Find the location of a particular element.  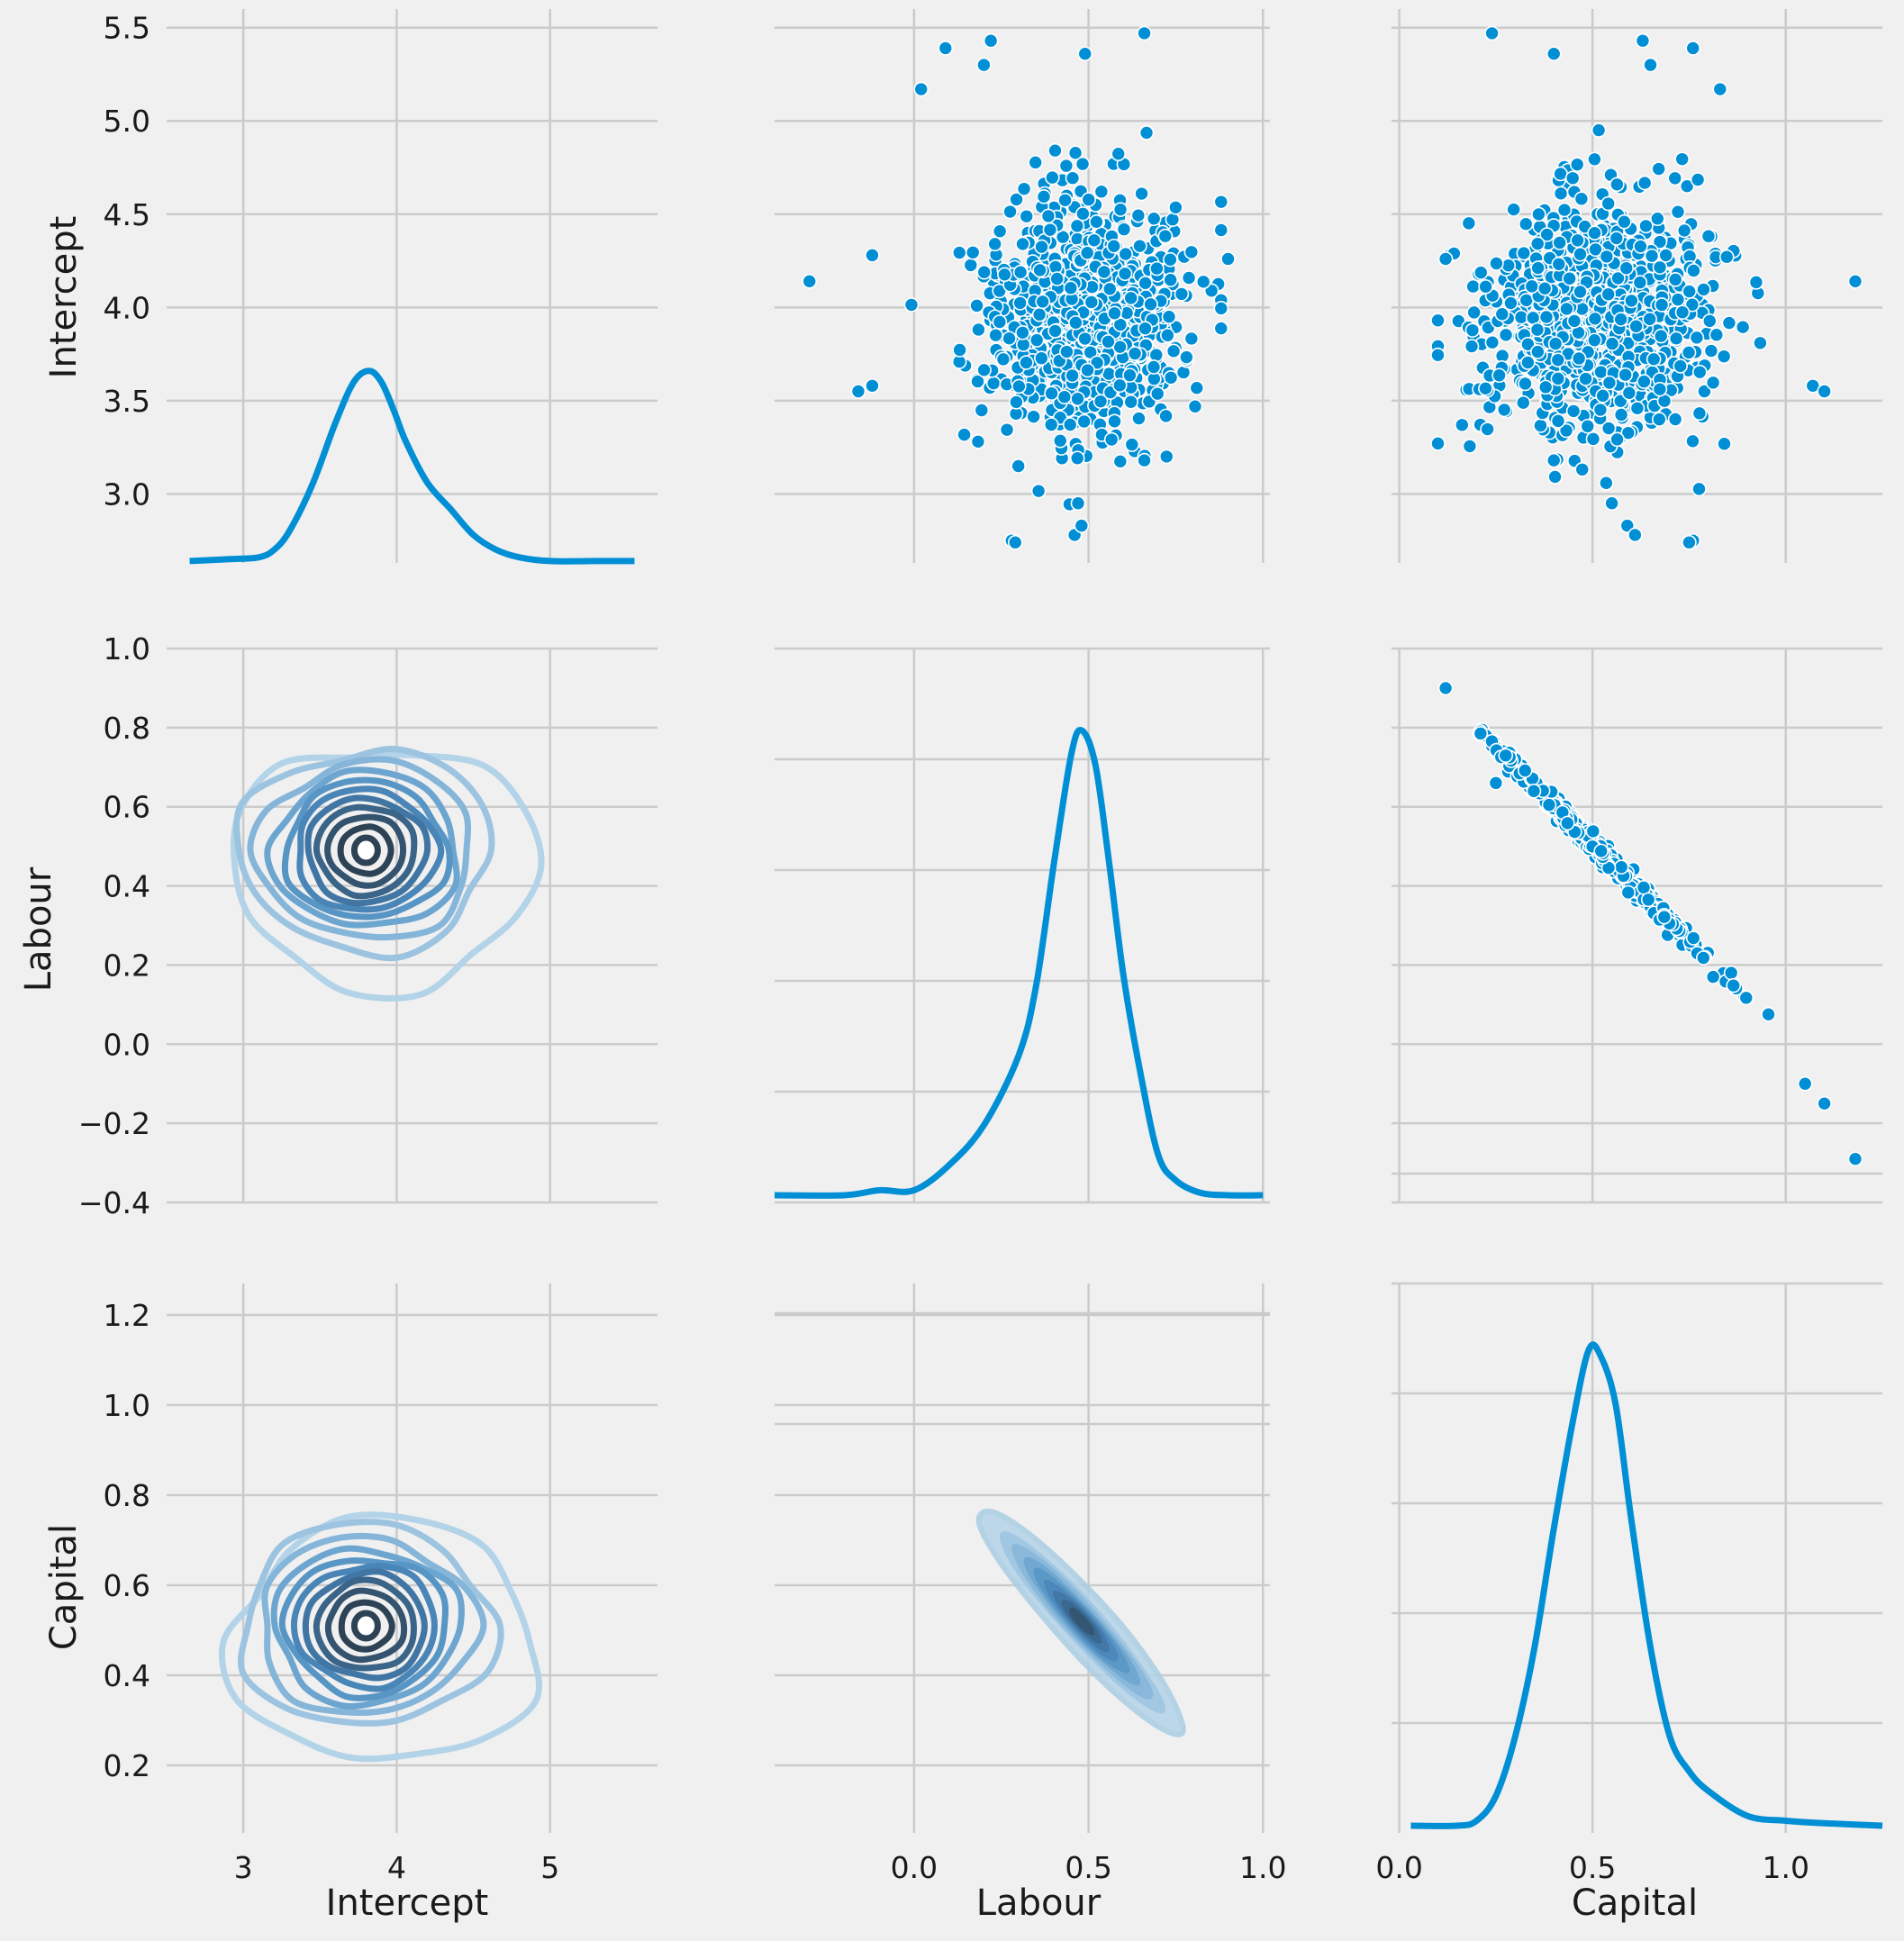

panel-intercept-intercept: 3.0 3.5 4.0 4.5 5.0 5.5 is located at coordinates (381, 287).